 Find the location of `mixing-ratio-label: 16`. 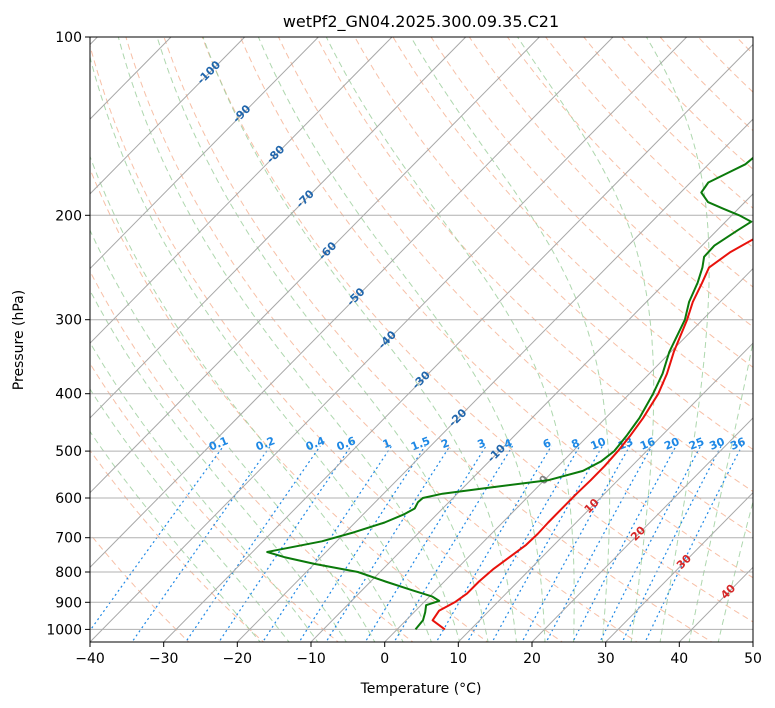

mixing-ratio-label: 16 is located at coordinates (647, 444).